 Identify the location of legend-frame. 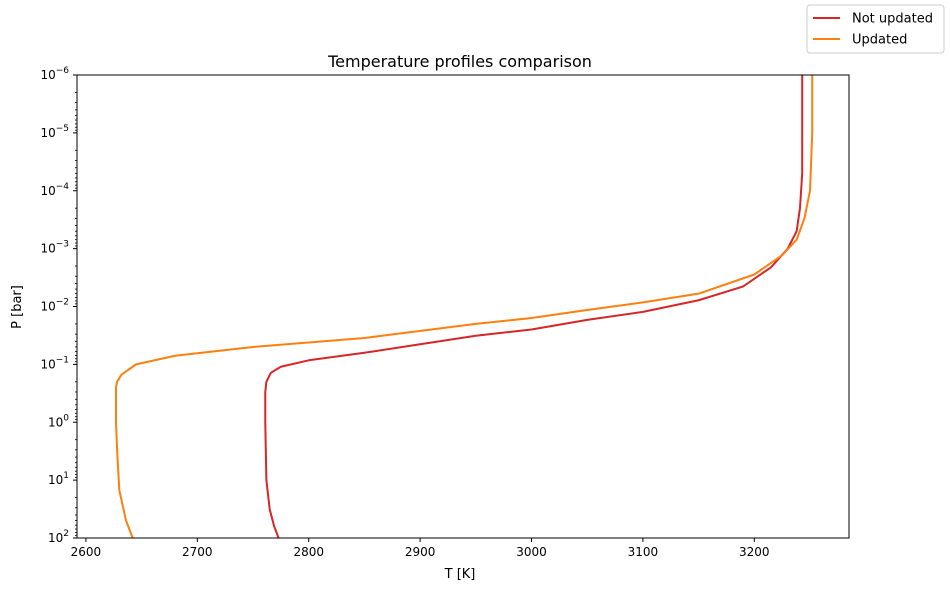
(875, 29).